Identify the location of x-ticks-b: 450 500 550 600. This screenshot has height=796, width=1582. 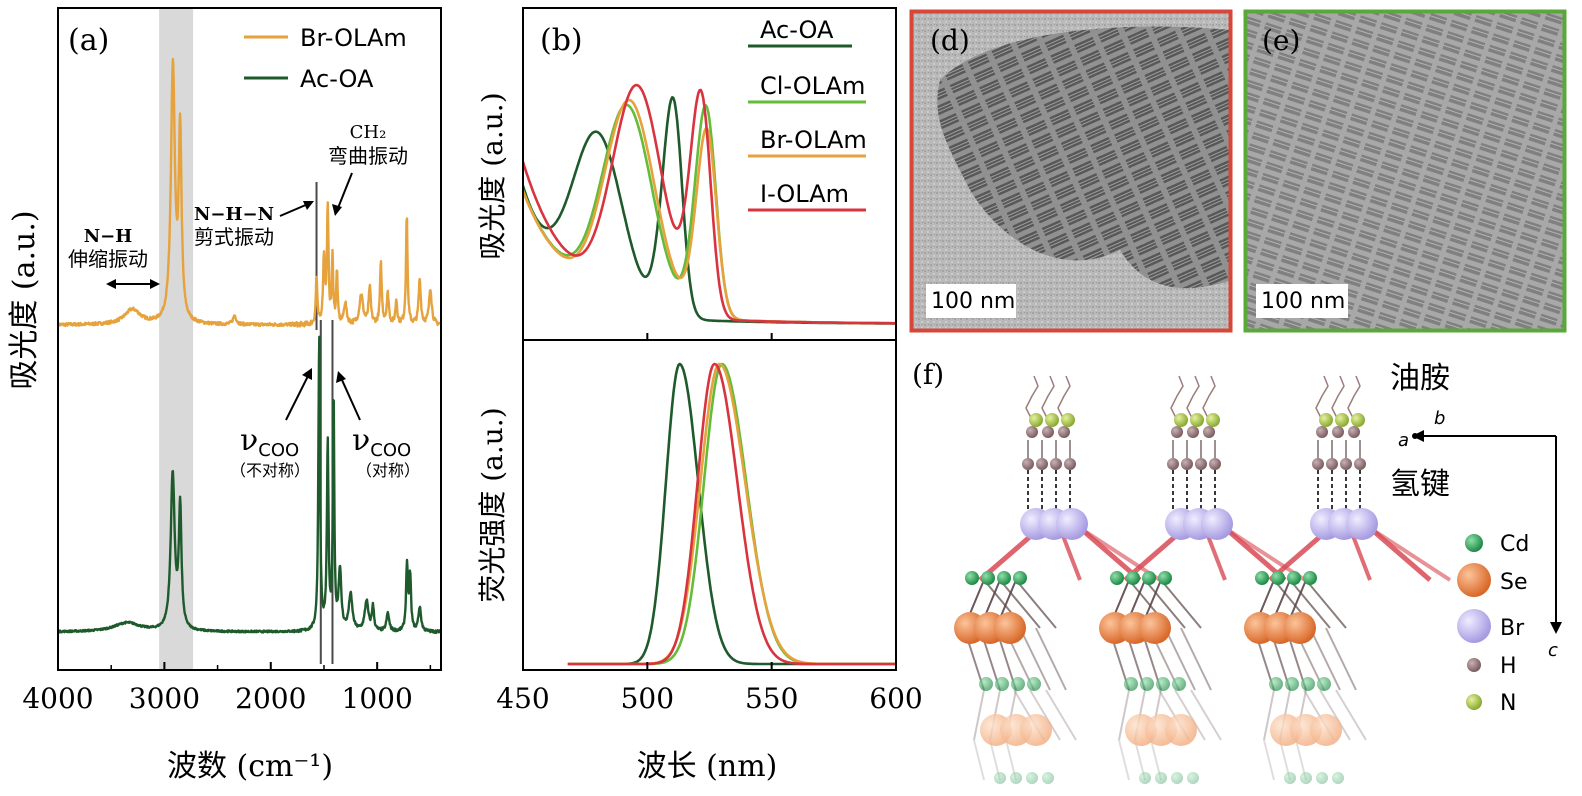
(709, 524).